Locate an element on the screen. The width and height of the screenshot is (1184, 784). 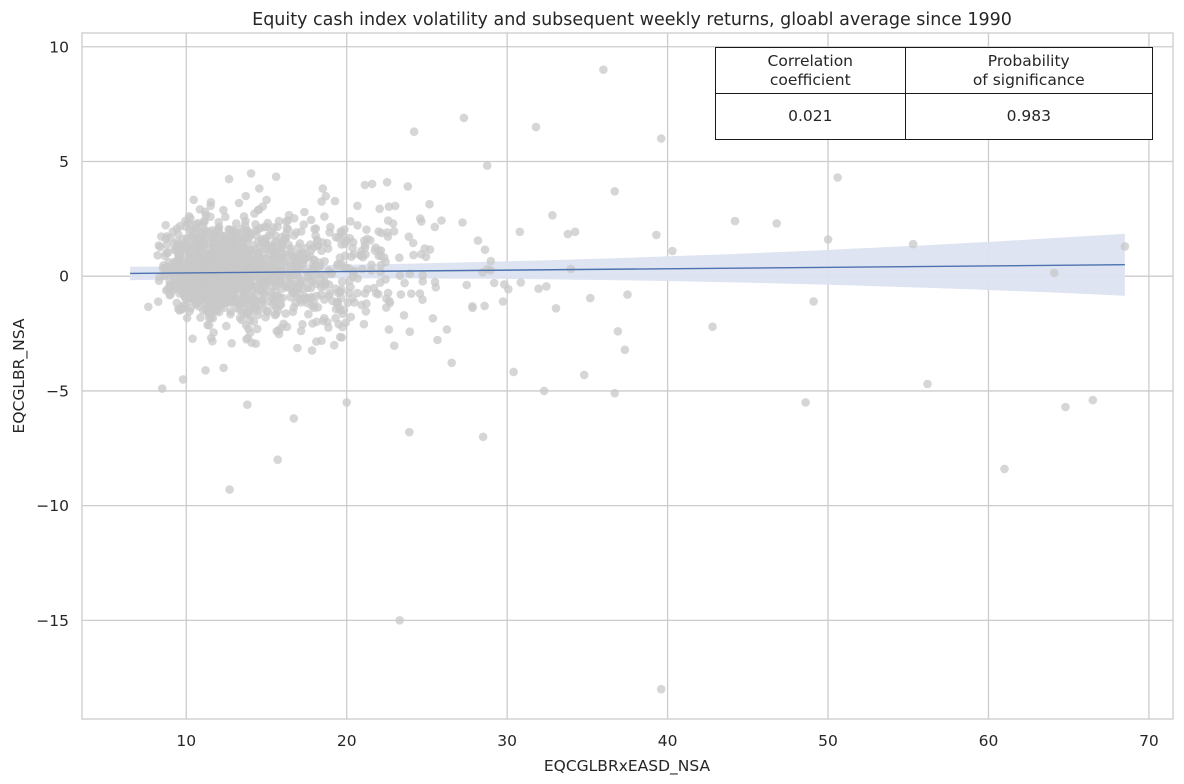
x-tick-label: 40 is located at coordinates (668, 741).